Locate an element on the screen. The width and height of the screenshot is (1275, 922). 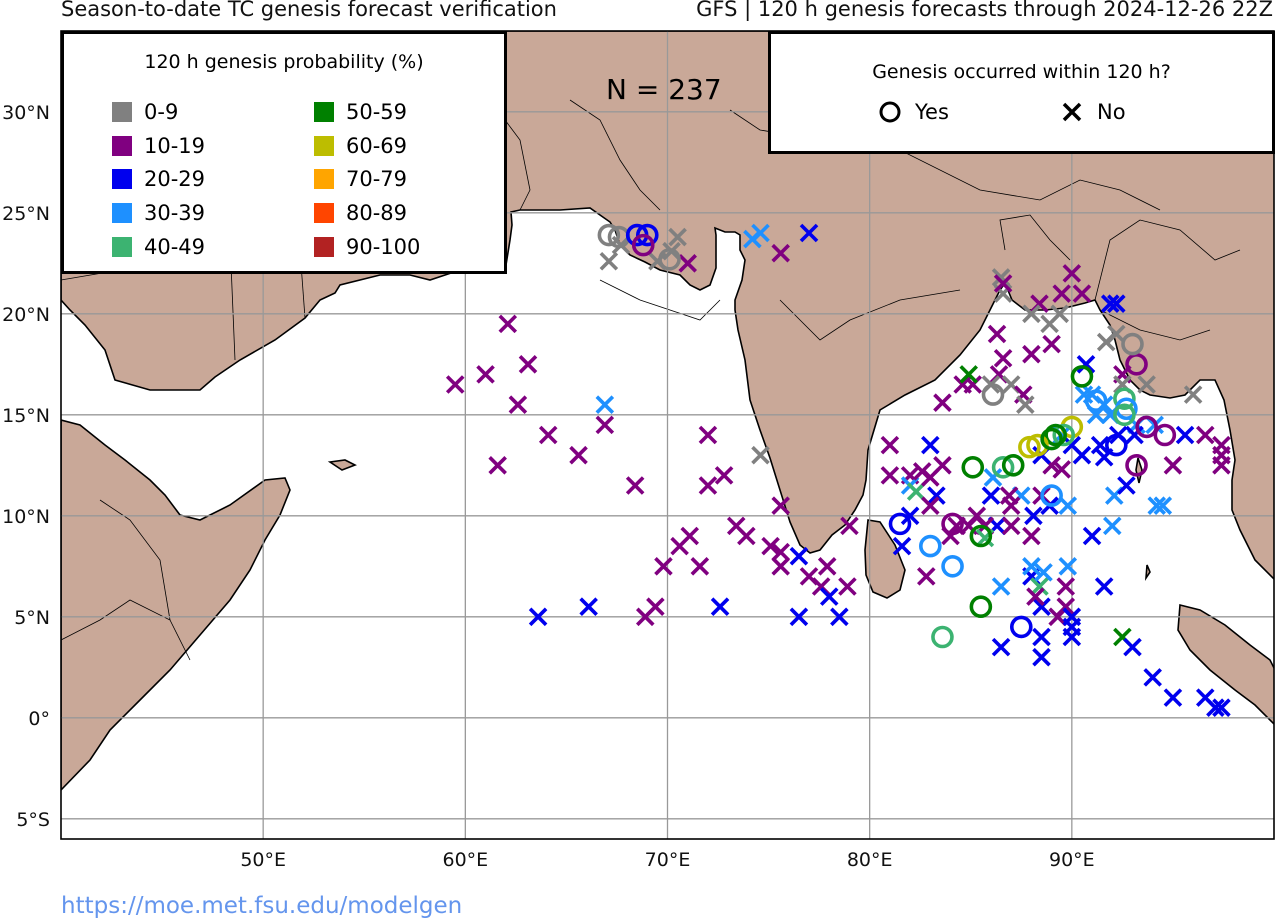
legend-item-70-79: 70-79 is located at coordinates (360, 179).